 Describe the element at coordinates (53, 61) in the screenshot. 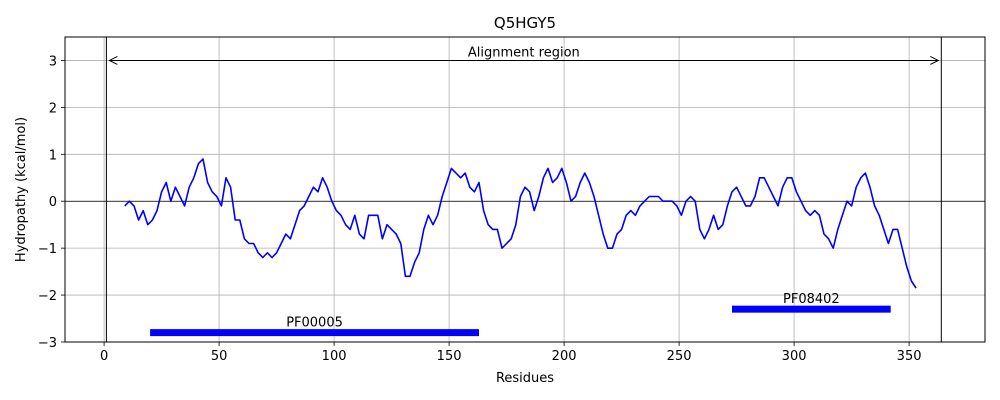

I see `y-tick-label: 3` at that location.